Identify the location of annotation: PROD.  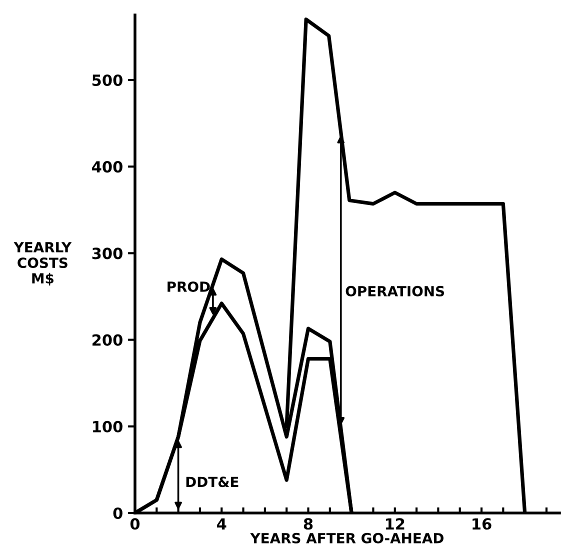
(189, 286).